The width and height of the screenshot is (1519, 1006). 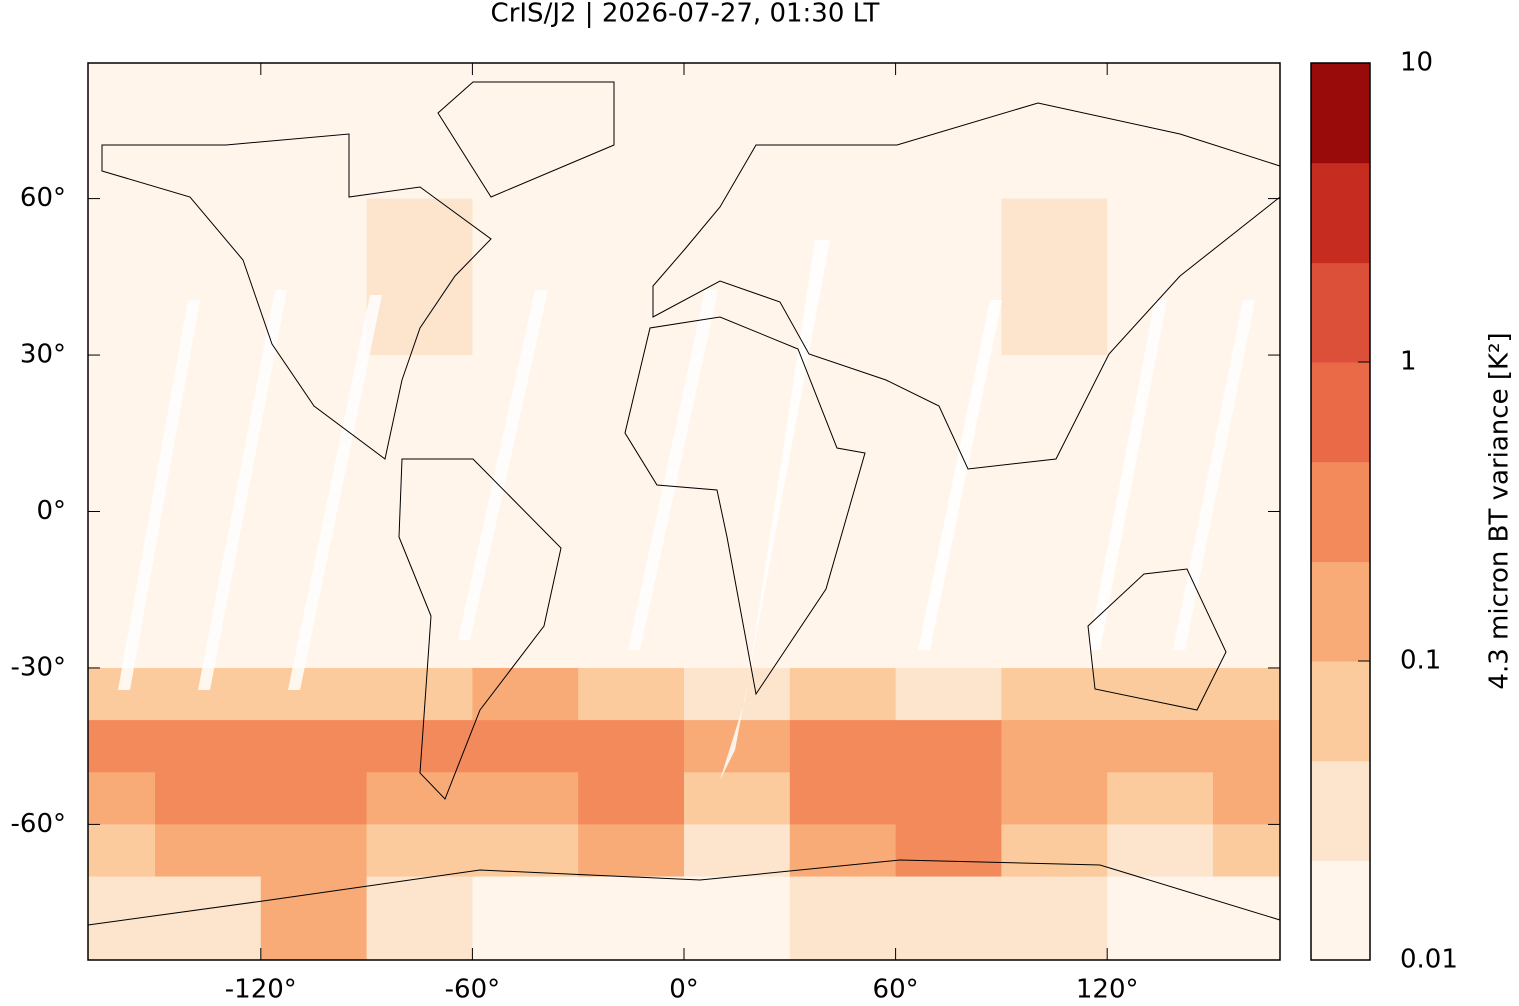 What do you see at coordinates (684, 989) in the screenshot?
I see `x-tick-label: 0°` at bounding box center [684, 989].